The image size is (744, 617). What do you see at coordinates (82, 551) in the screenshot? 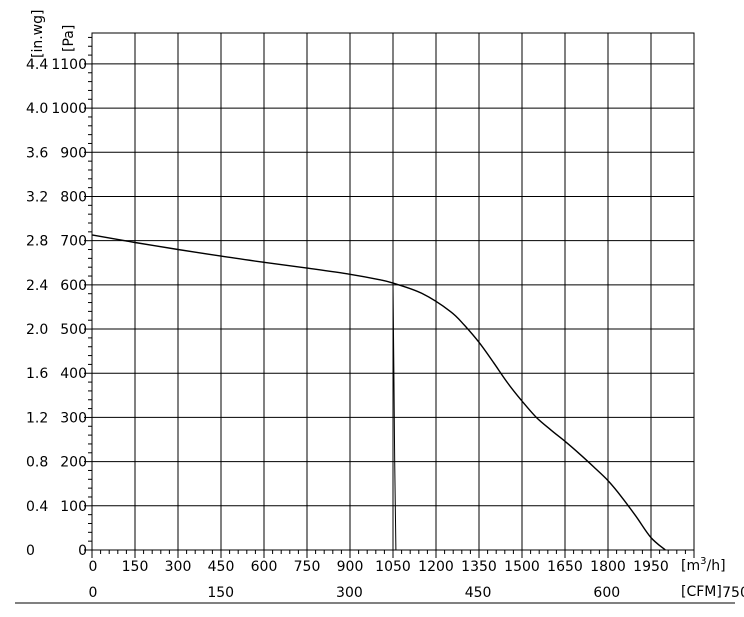
I see `y-primary-tick-label: 0` at bounding box center [82, 551].